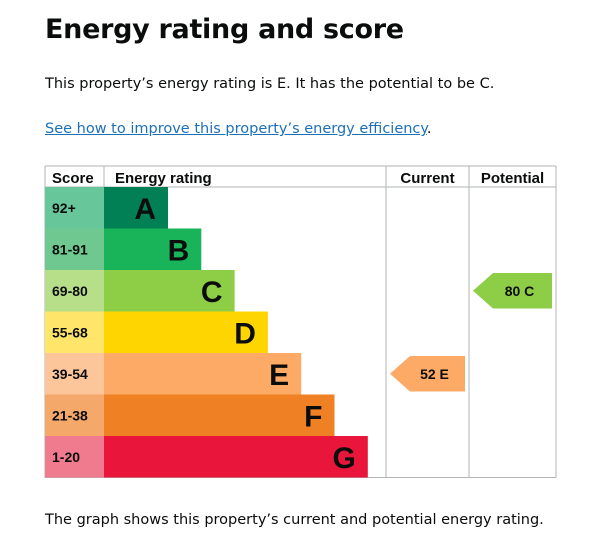 This screenshot has height=543, width=613. Describe the element at coordinates (66, 457) in the screenshot. I see `score-label-g: 1-20` at that location.